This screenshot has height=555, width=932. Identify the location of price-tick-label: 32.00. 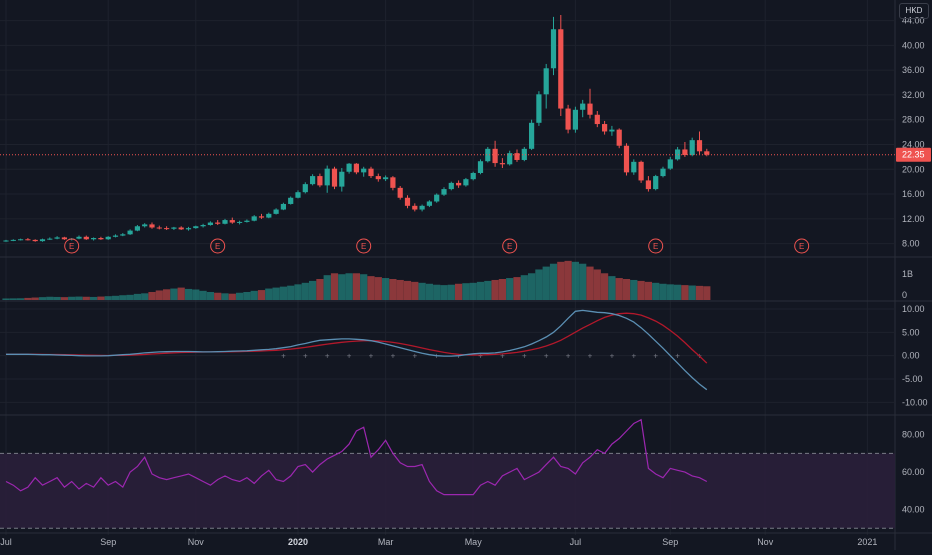
(913, 95).